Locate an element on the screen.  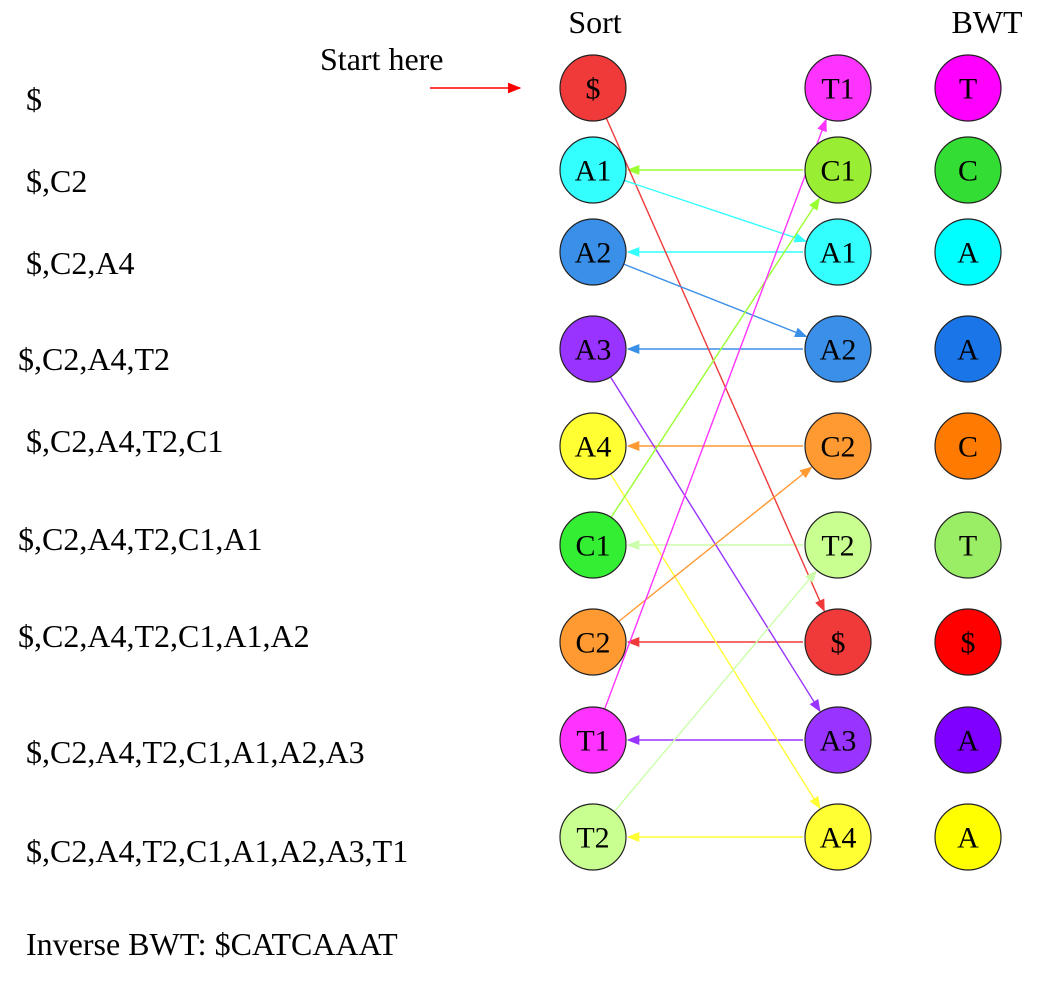
sorted-node-label: A3 is located at coordinates (593, 350).